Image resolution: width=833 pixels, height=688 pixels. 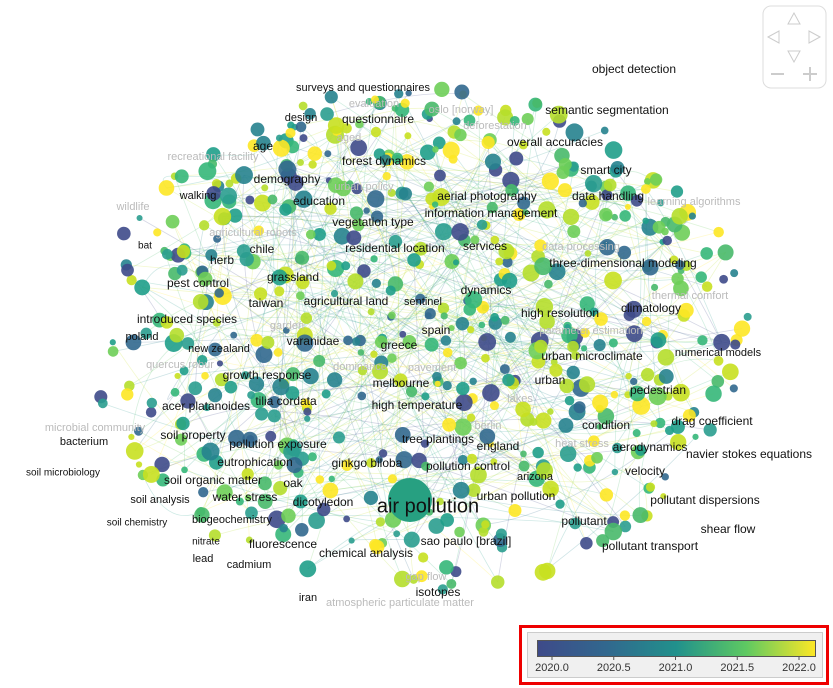 I want to click on pan-down, so click(x=794, y=57).